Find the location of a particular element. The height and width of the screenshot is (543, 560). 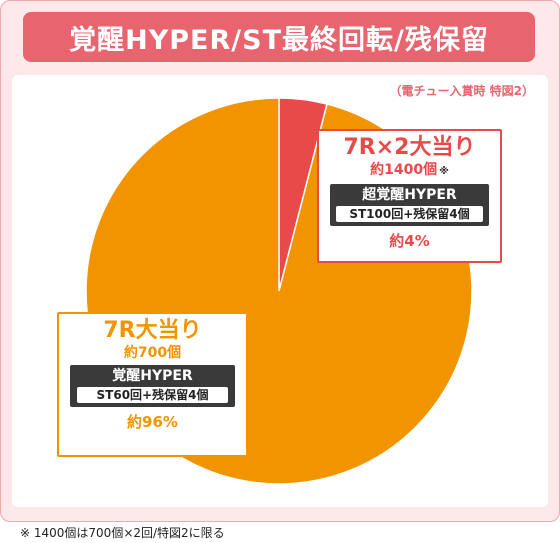

slice-mode: 超覚醒HYPER is located at coordinates (409, 195).